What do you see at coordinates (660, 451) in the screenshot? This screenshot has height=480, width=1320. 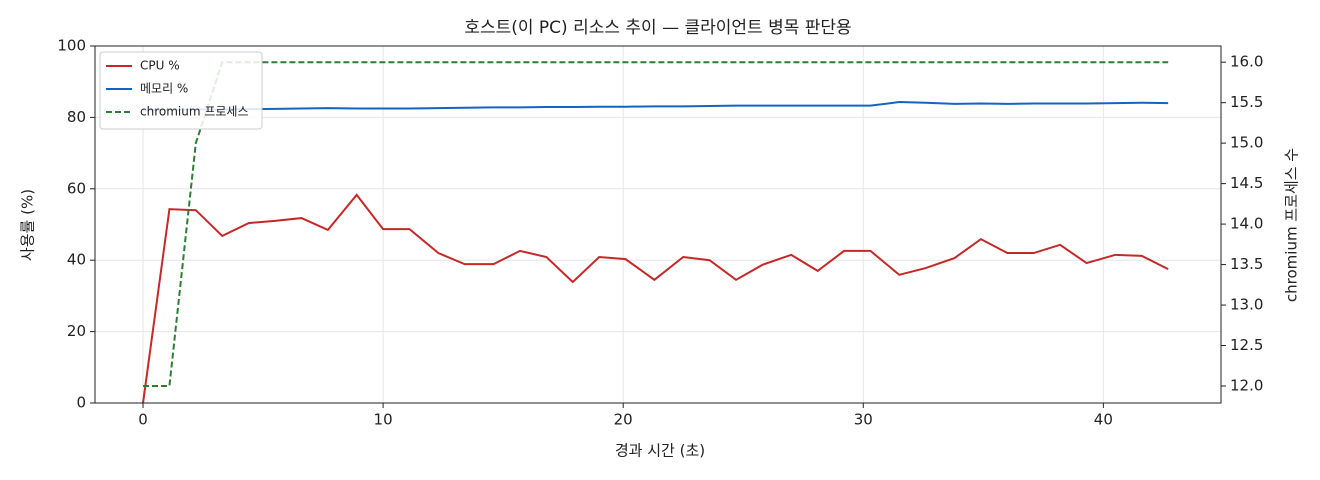 I see `x-axis-label: 경과 시간 (초)` at bounding box center [660, 451].